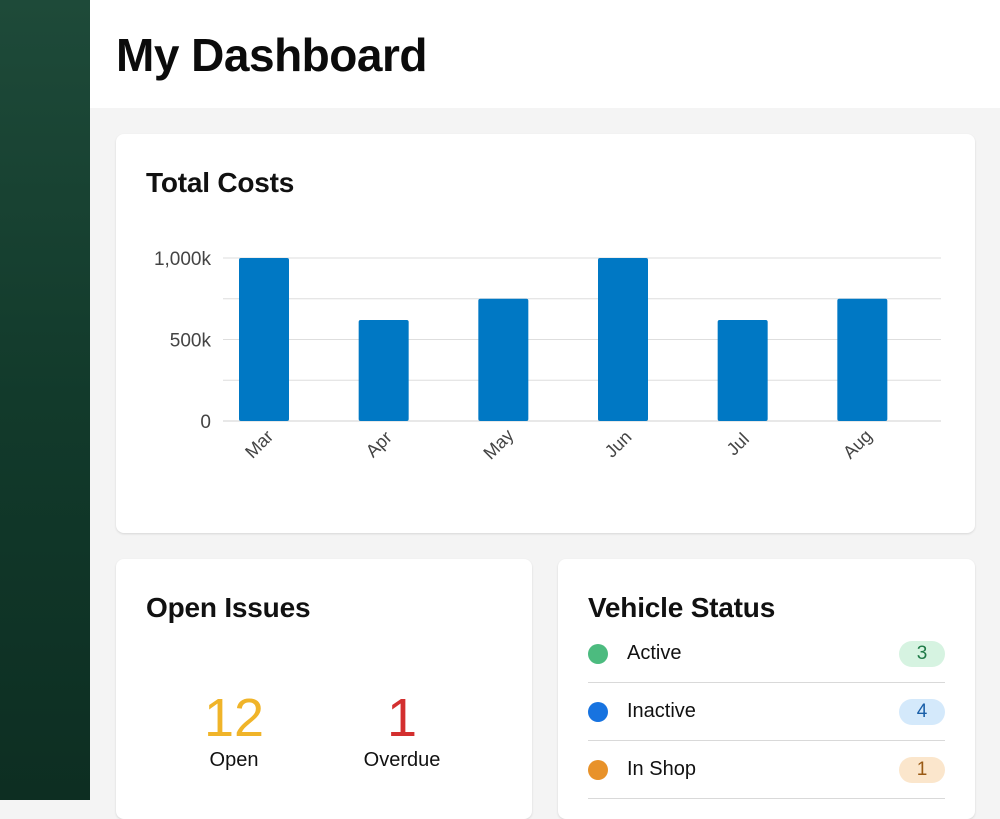 This screenshot has width=1000, height=819. I want to click on vehicle-status-row-active: Active 3, so click(766, 654).